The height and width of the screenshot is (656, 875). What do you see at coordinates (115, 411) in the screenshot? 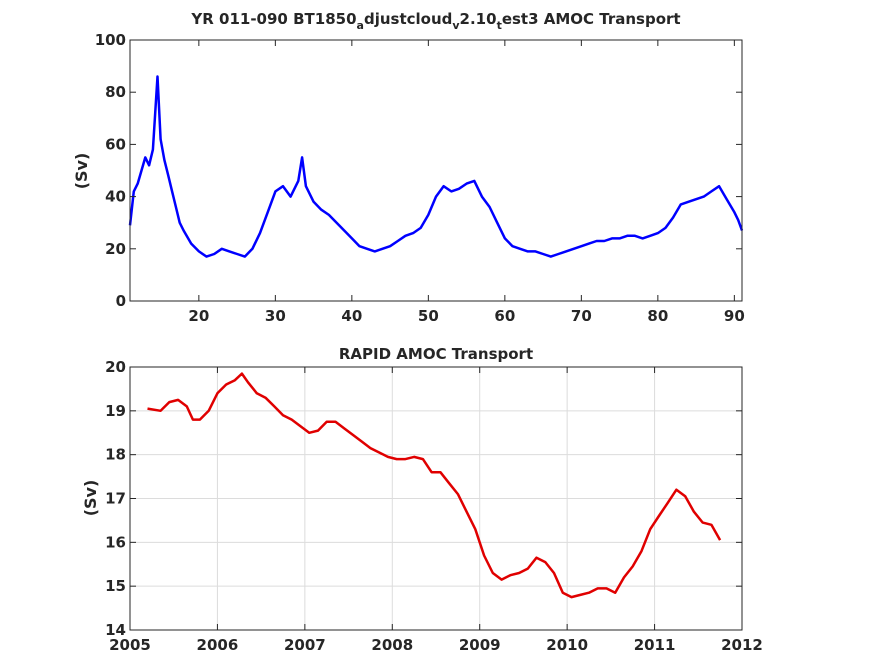
I see `y-tick-label: 19` at bounding box center [115, 411].